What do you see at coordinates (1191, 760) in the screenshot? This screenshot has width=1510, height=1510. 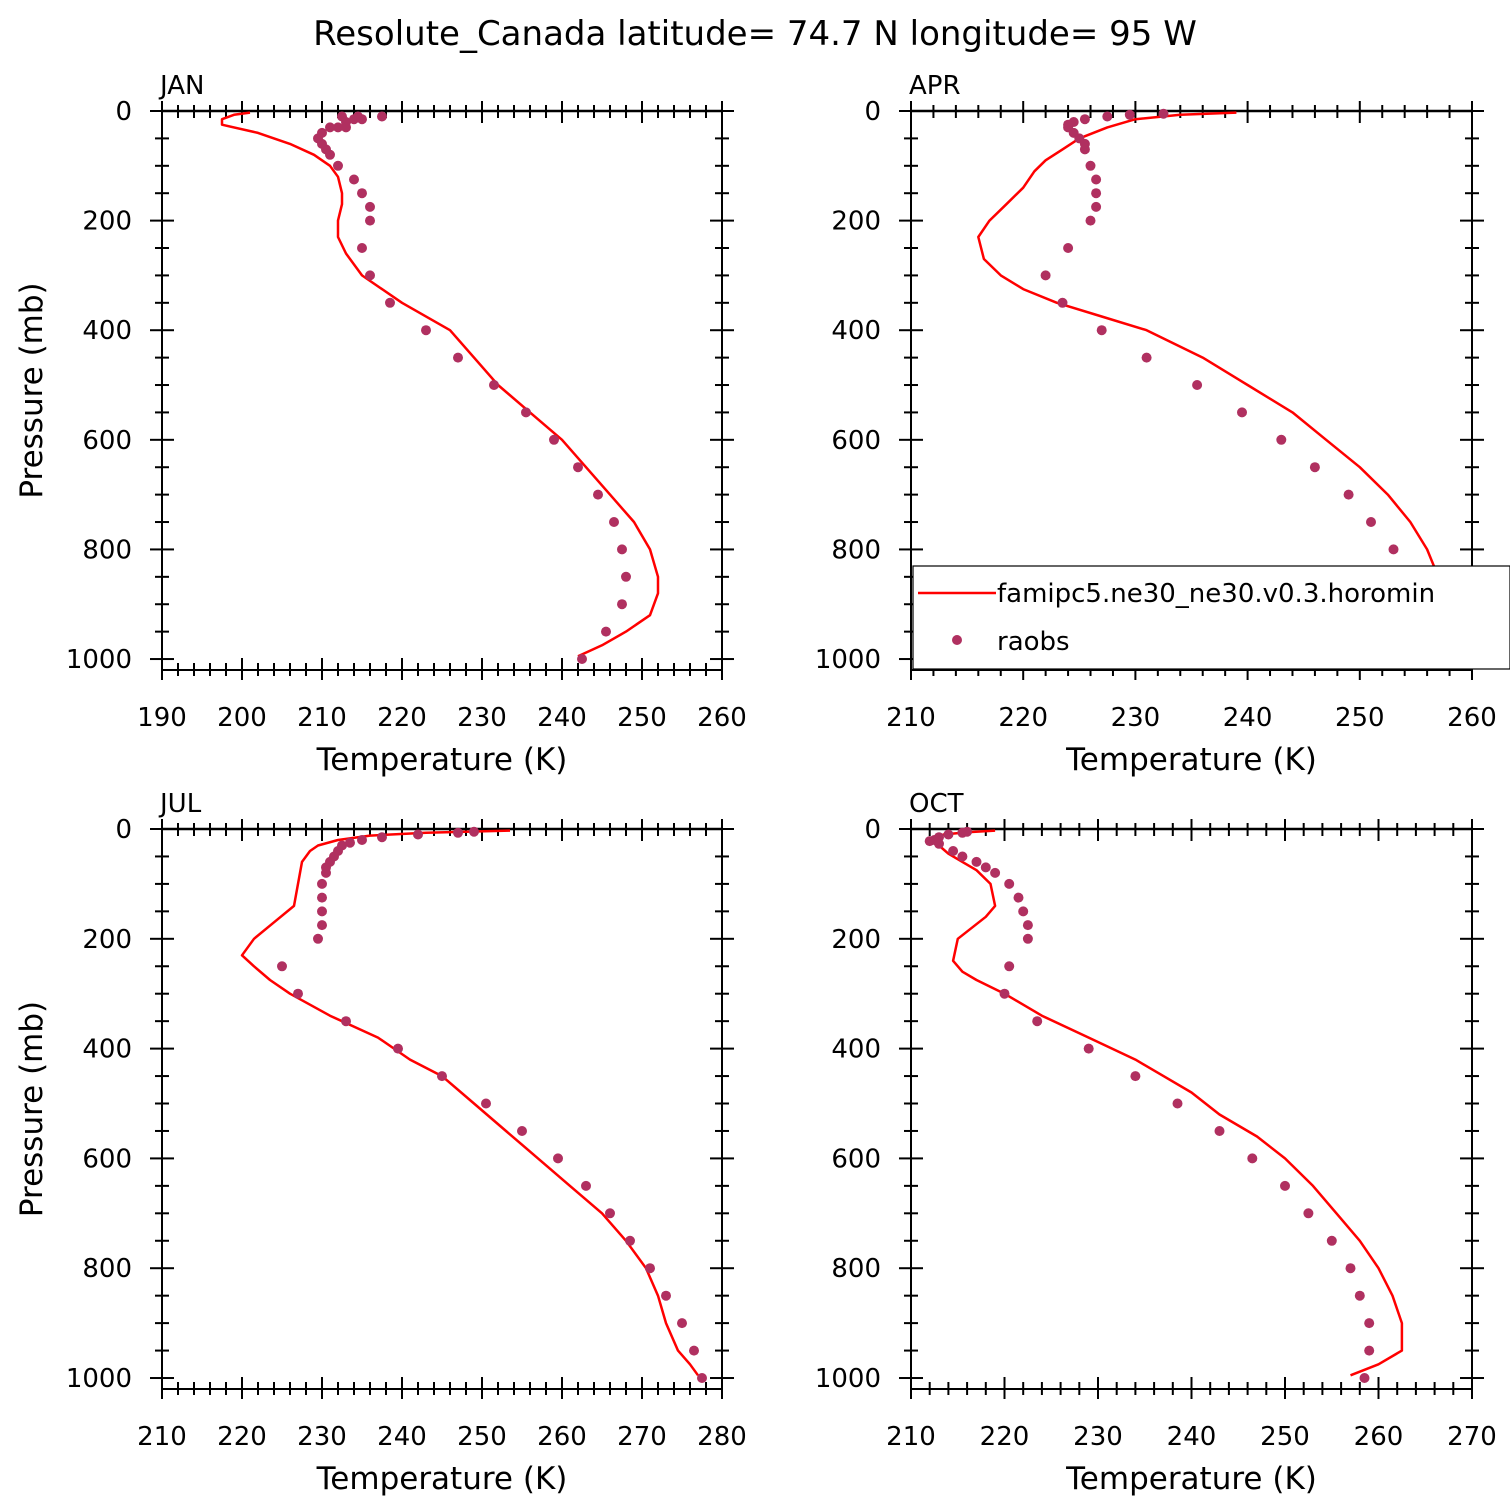 I see `x-axis-label: Temperature (K)` at bounding box center [1191, 760].